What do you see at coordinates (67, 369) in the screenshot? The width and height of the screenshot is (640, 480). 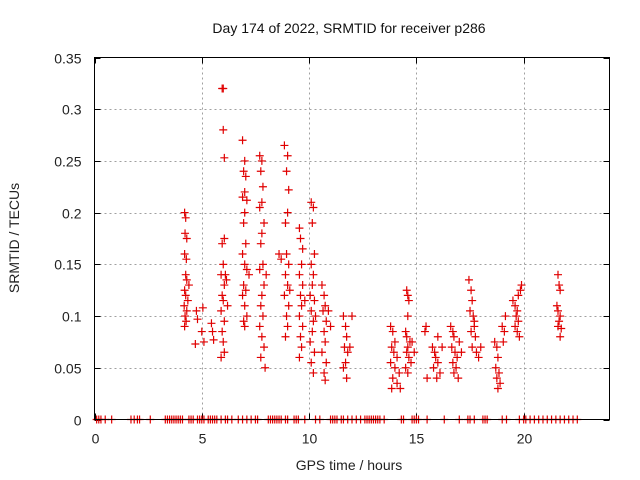 I see `y-tick-label: 0.05` at bounding box center [67, 369].